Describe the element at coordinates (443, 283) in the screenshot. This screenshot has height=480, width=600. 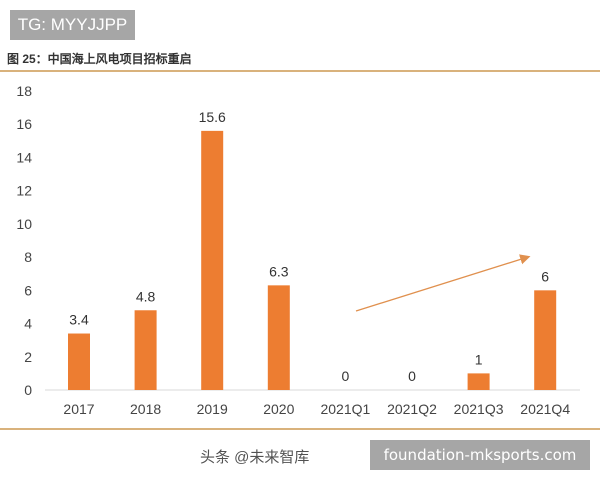
I see `trend-arrow` at that location.